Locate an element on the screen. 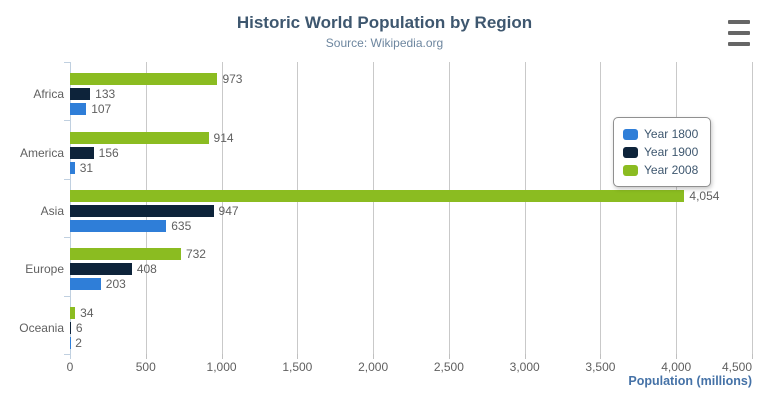 Image resolution: width=769 pixels, height=416 pixels. bar-value-label: 2 is located at coordinates (78, 342).